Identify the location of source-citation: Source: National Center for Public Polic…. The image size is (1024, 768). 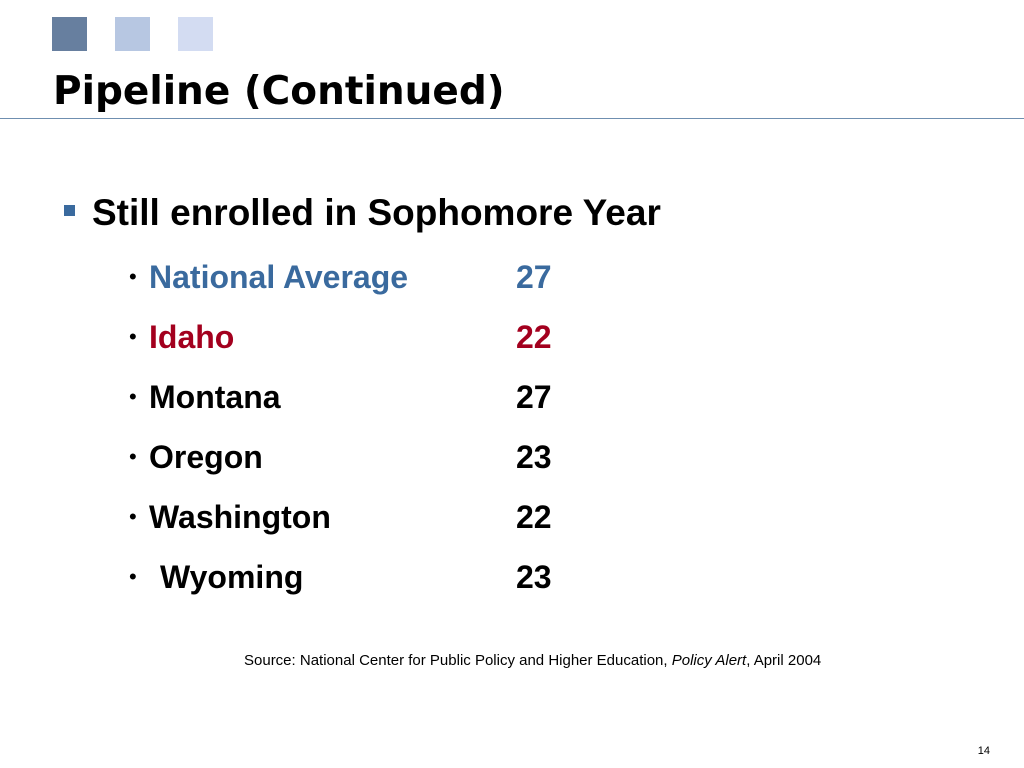
(532, 661).